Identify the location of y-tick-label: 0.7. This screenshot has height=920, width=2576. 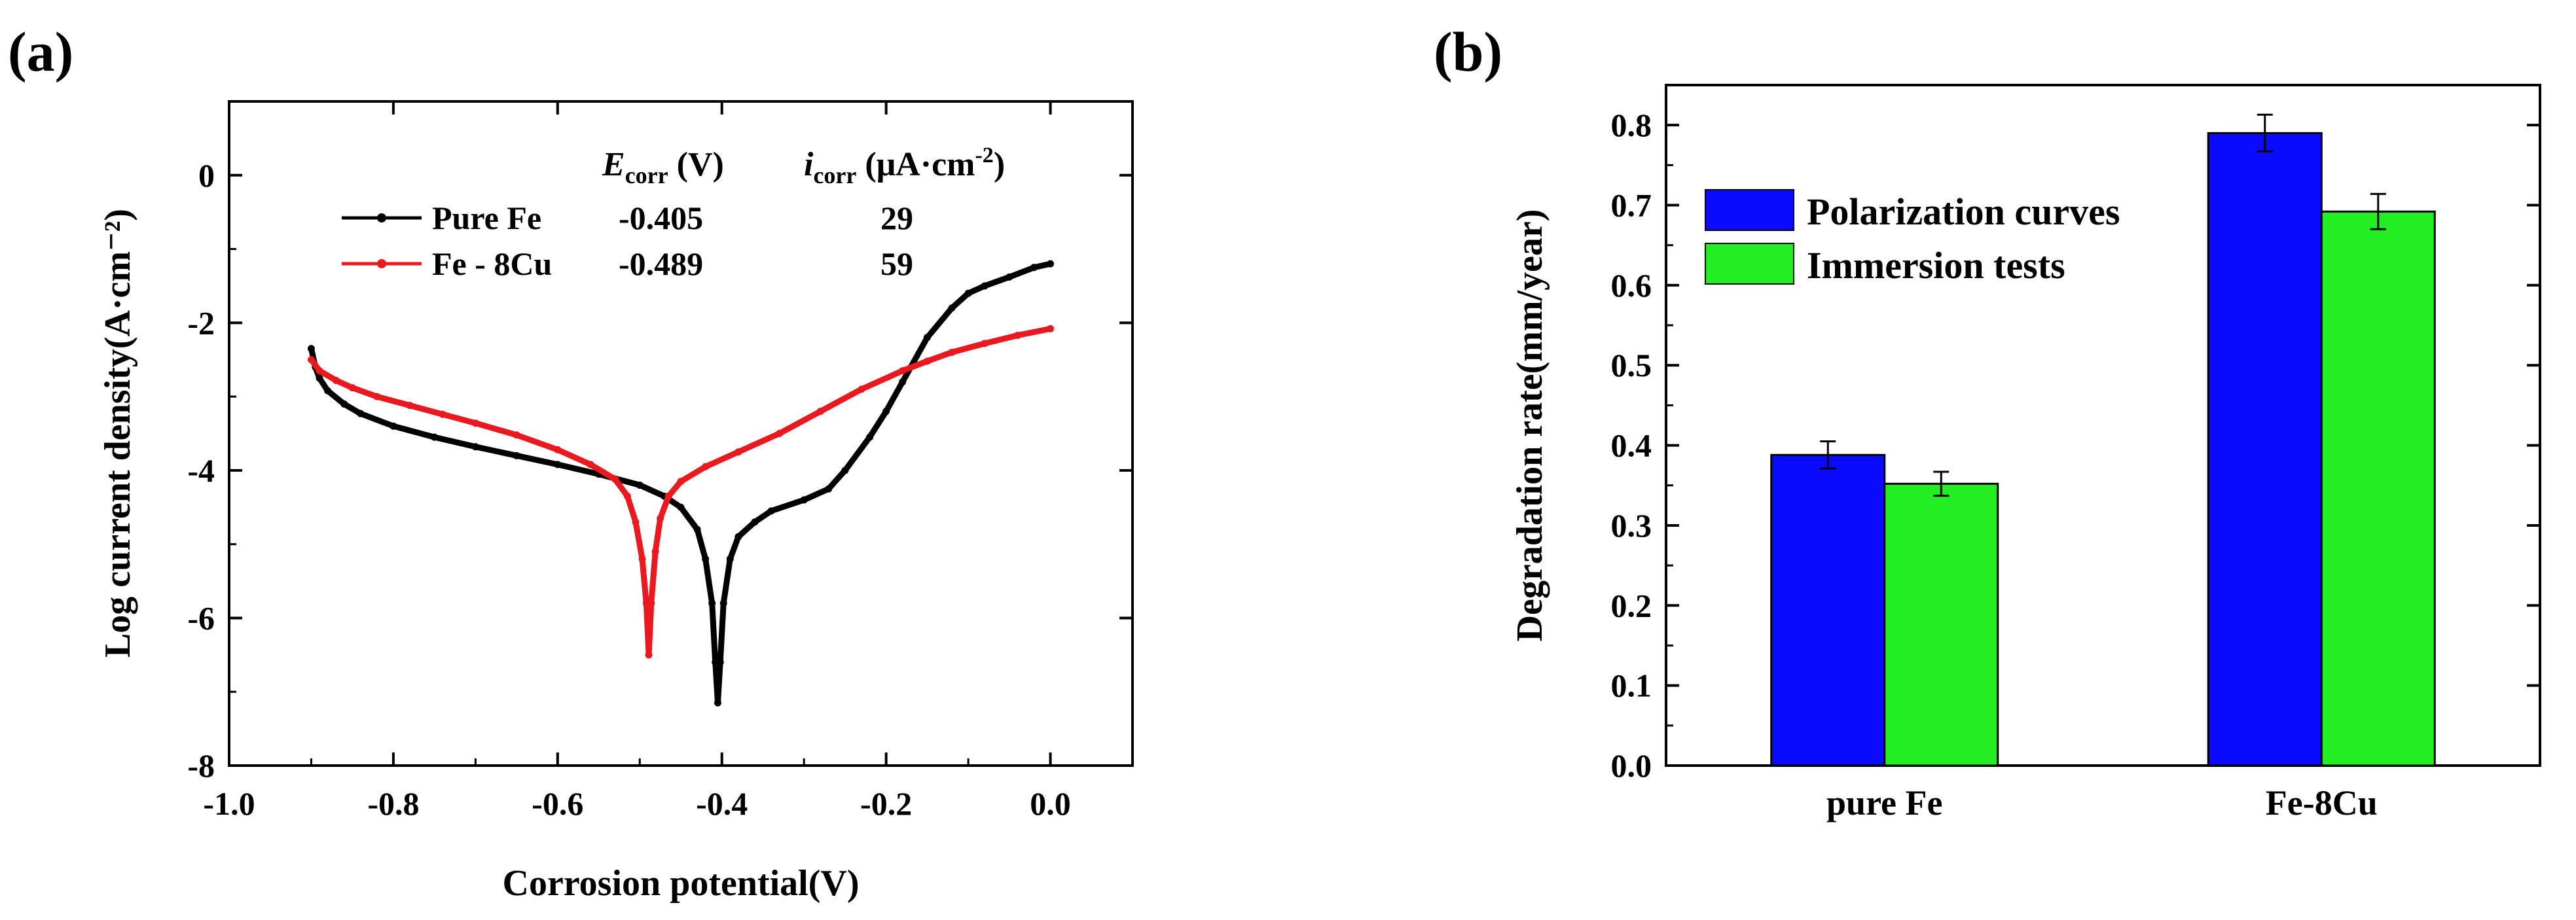
(1631, 205).